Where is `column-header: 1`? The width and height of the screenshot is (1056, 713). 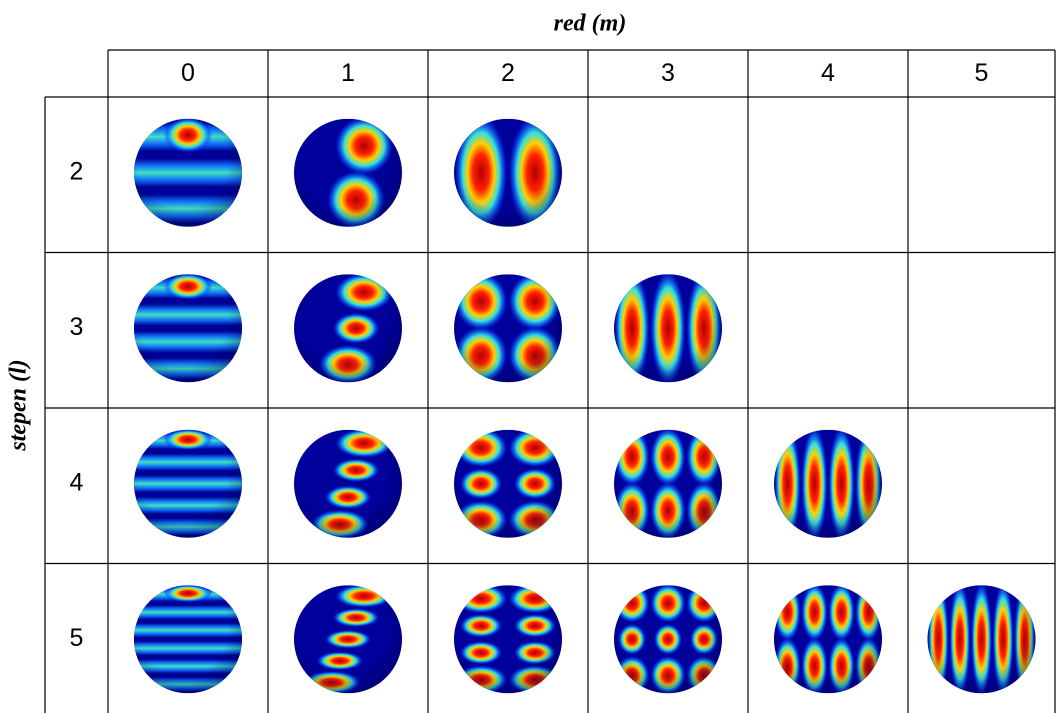 column-header: 1 is located at coordinates (348, 73).